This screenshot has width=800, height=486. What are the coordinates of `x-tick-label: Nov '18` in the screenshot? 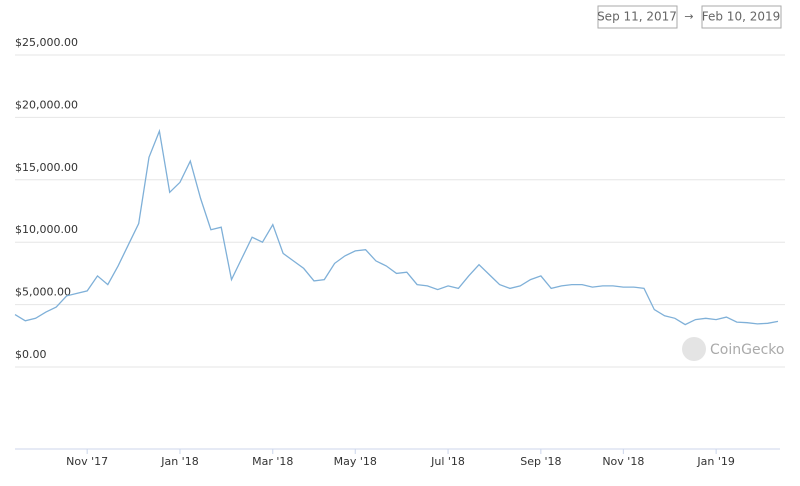 It's located at (623, 461).